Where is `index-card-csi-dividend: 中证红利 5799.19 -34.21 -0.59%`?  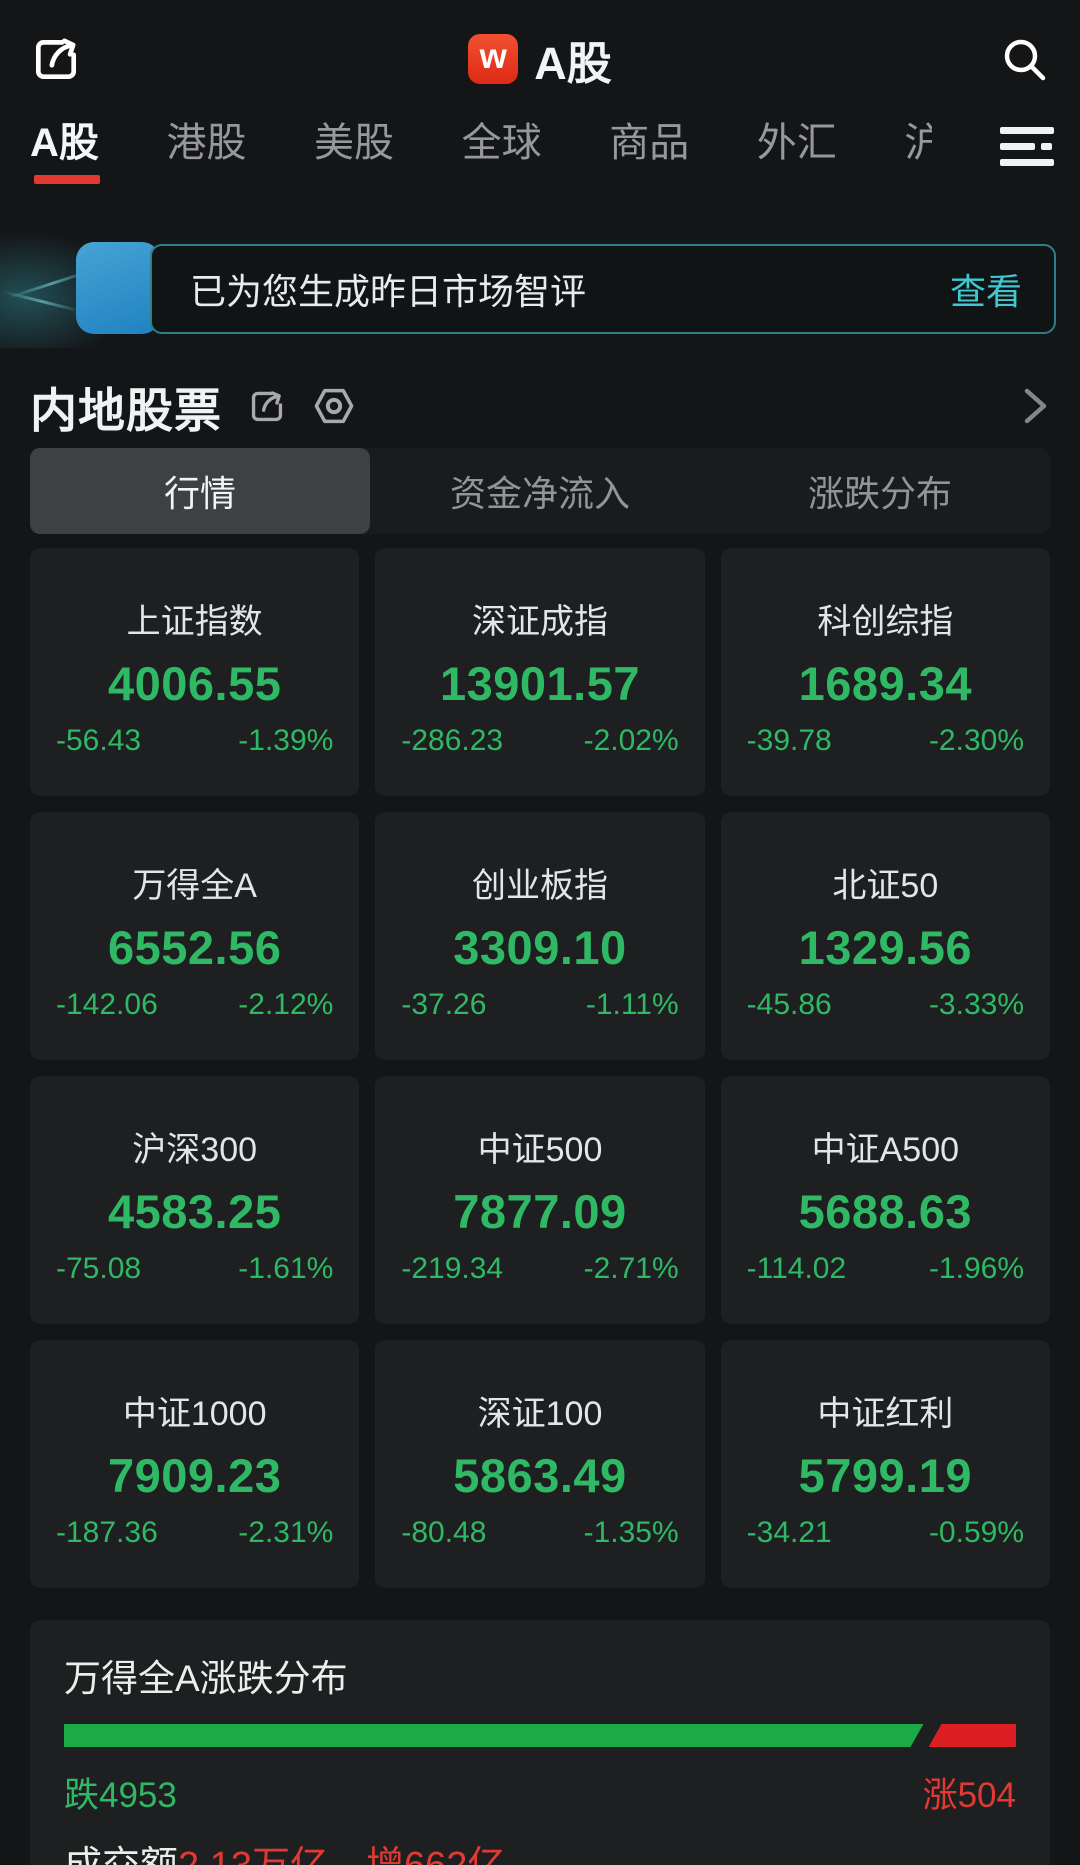 index-card-csi-dividend: 中证红利 5799.19 -34.21 -0.59% is located at coordinates (885, 1464).